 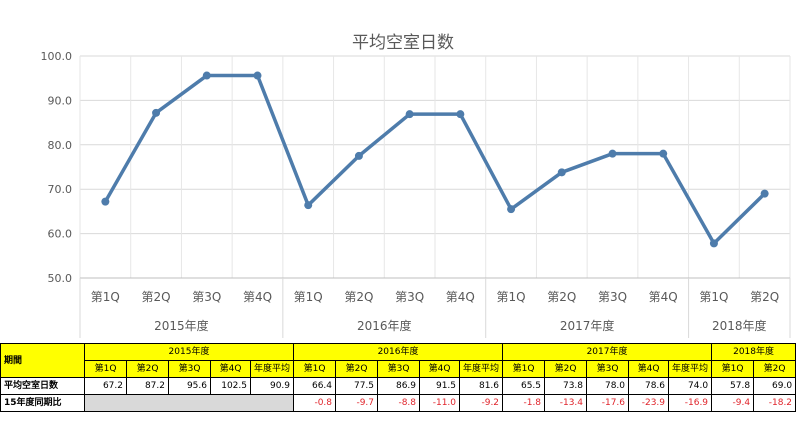 What do you see at coordinates (384, 325) in the screenshot?
I see `x-group-label: 2016年度` at bounding box center [384, 325].